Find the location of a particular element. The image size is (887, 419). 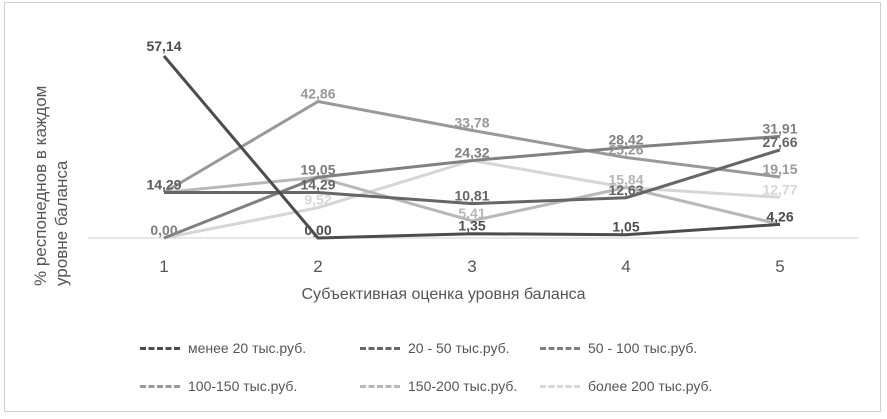

legend-label: 50 - 100 тыс.руб. is located at coordinates (643, 348).